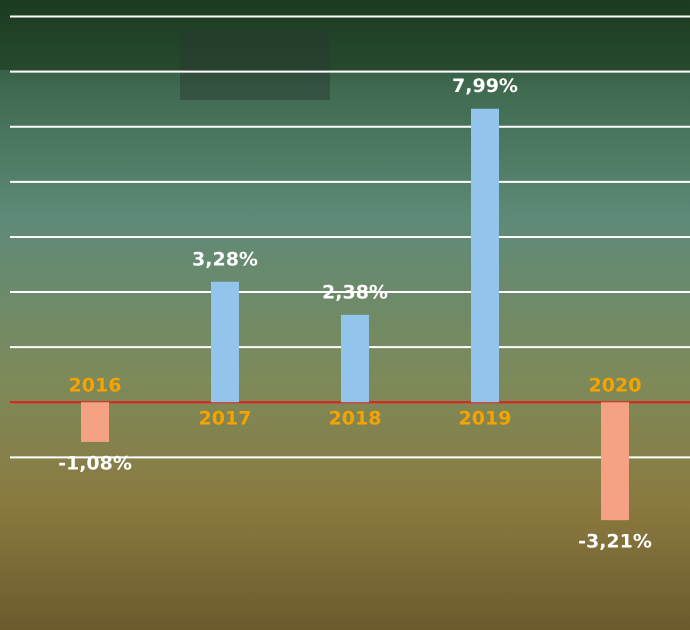  What do you see at coordinates (345, 35) in the screenshot?
I see `forest` at bounding box center [345, 35].